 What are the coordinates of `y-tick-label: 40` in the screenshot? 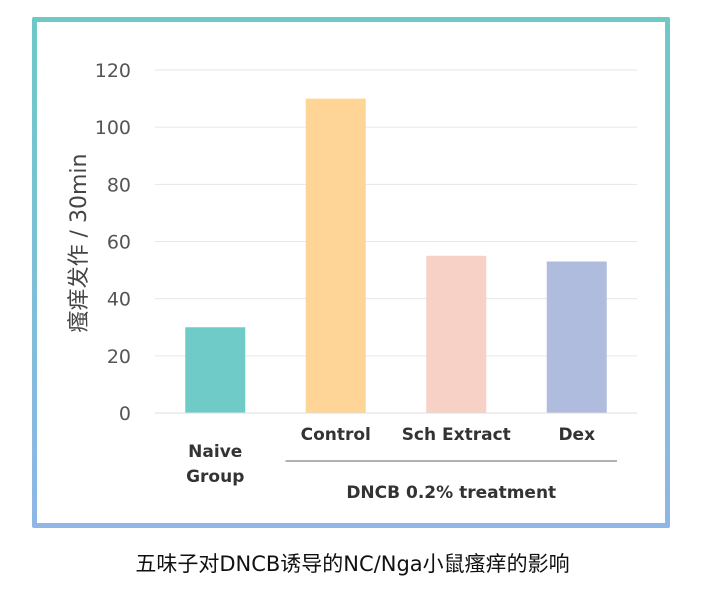 It's located at (119, 300).